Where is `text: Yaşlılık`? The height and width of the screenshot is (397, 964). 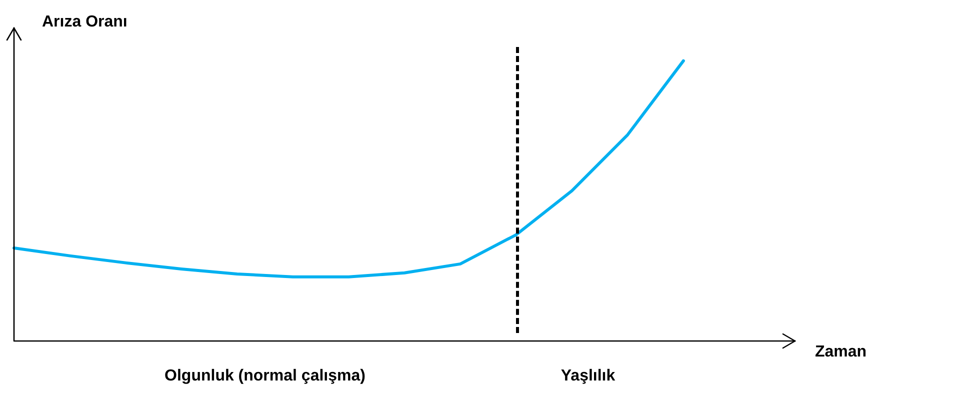
text: Yaşlılık is located at coordinates (588, 375).